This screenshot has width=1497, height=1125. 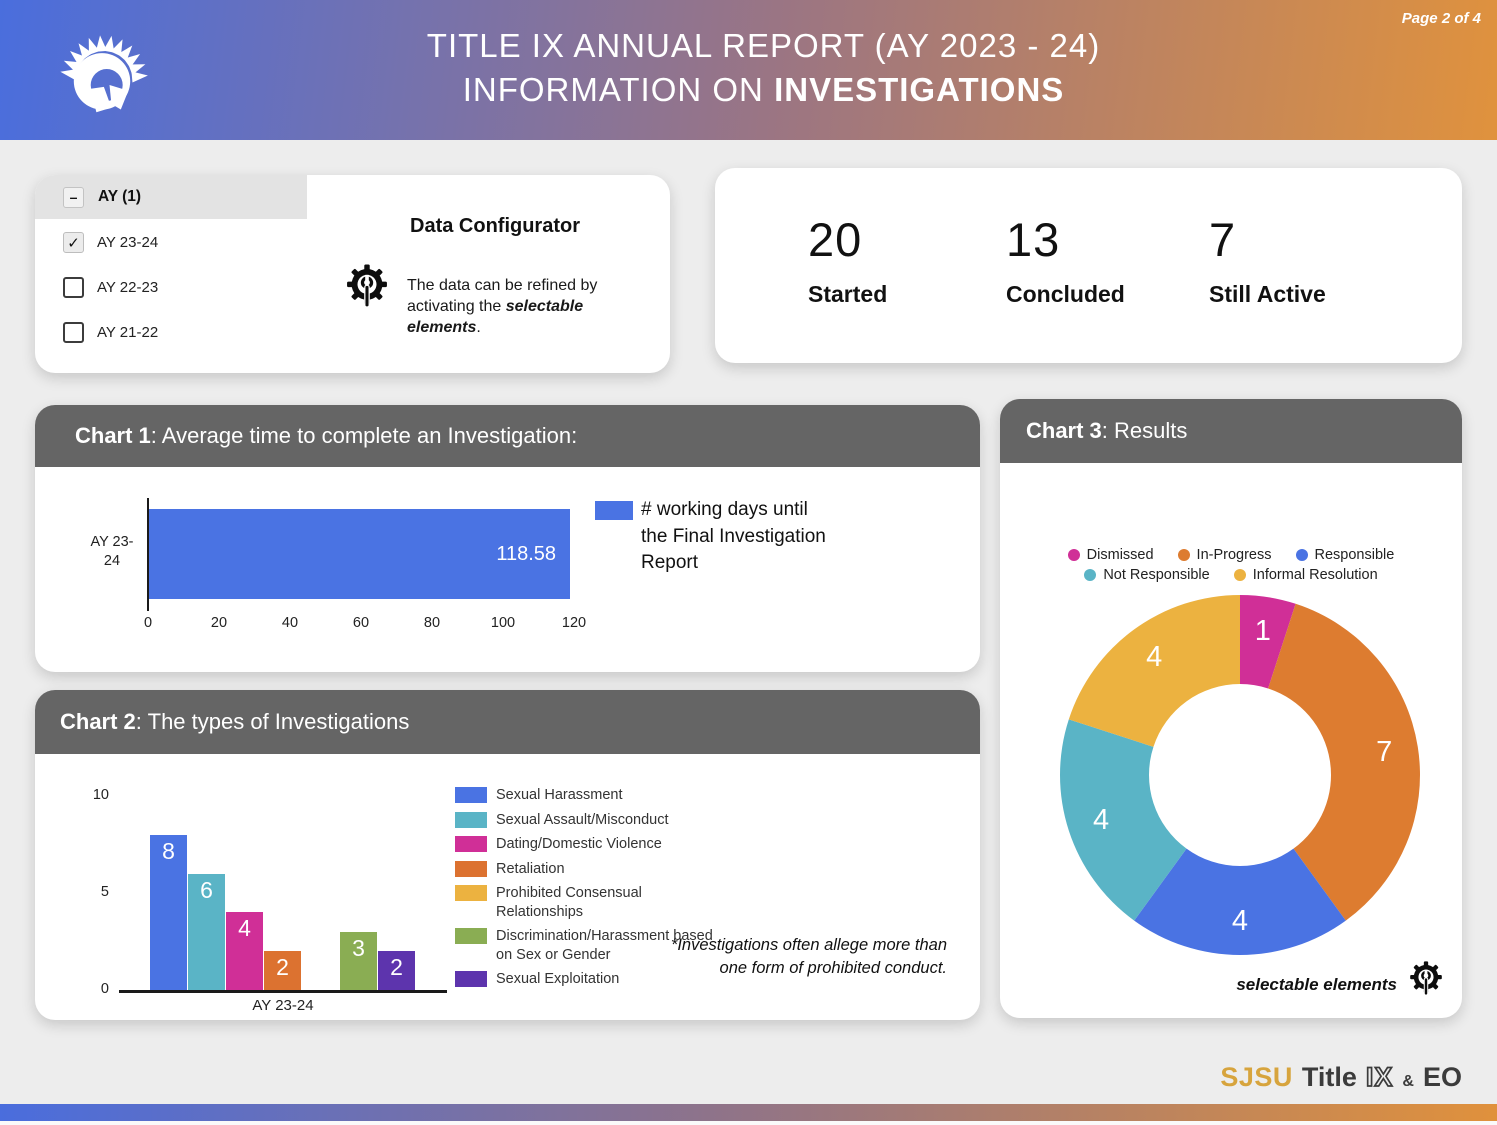 What do you see at coordinates (1033, 239) in the screenshot?
I see `stat-value: 13` at bounding box center [1033, 239].